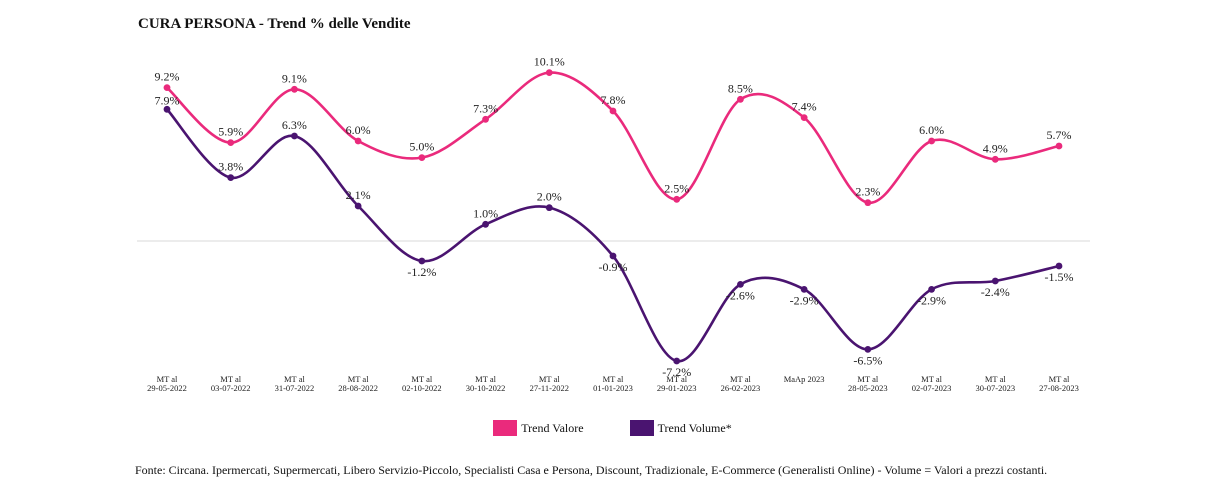  I want to click on data-label-valore: 5.9%, so click(230, 132).